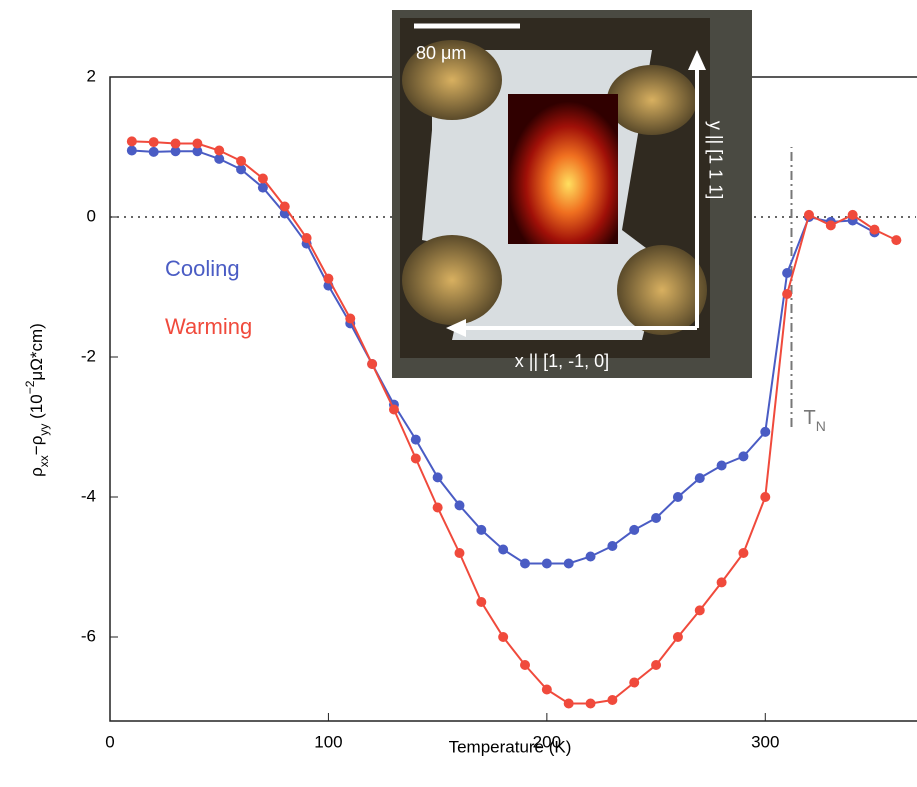 Image resolution: width=917 pixels, height=787 pixels. What do you see at coordinates (715, 160) in the screenshot?
I see `inset-y-label: y || [1 1 1]` at bounding box center [715, 160].